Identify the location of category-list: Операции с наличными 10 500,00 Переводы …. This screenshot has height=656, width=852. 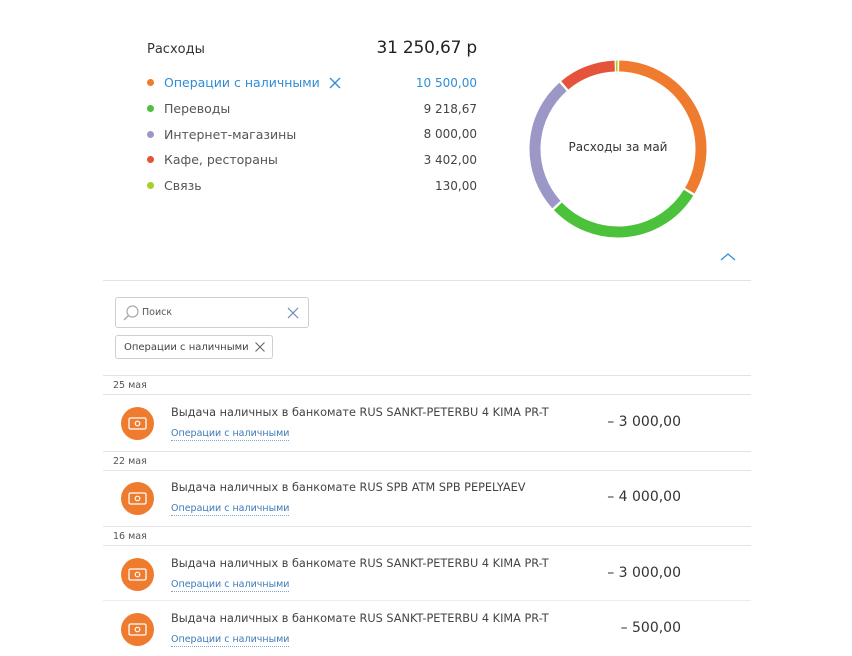
(312, 134).